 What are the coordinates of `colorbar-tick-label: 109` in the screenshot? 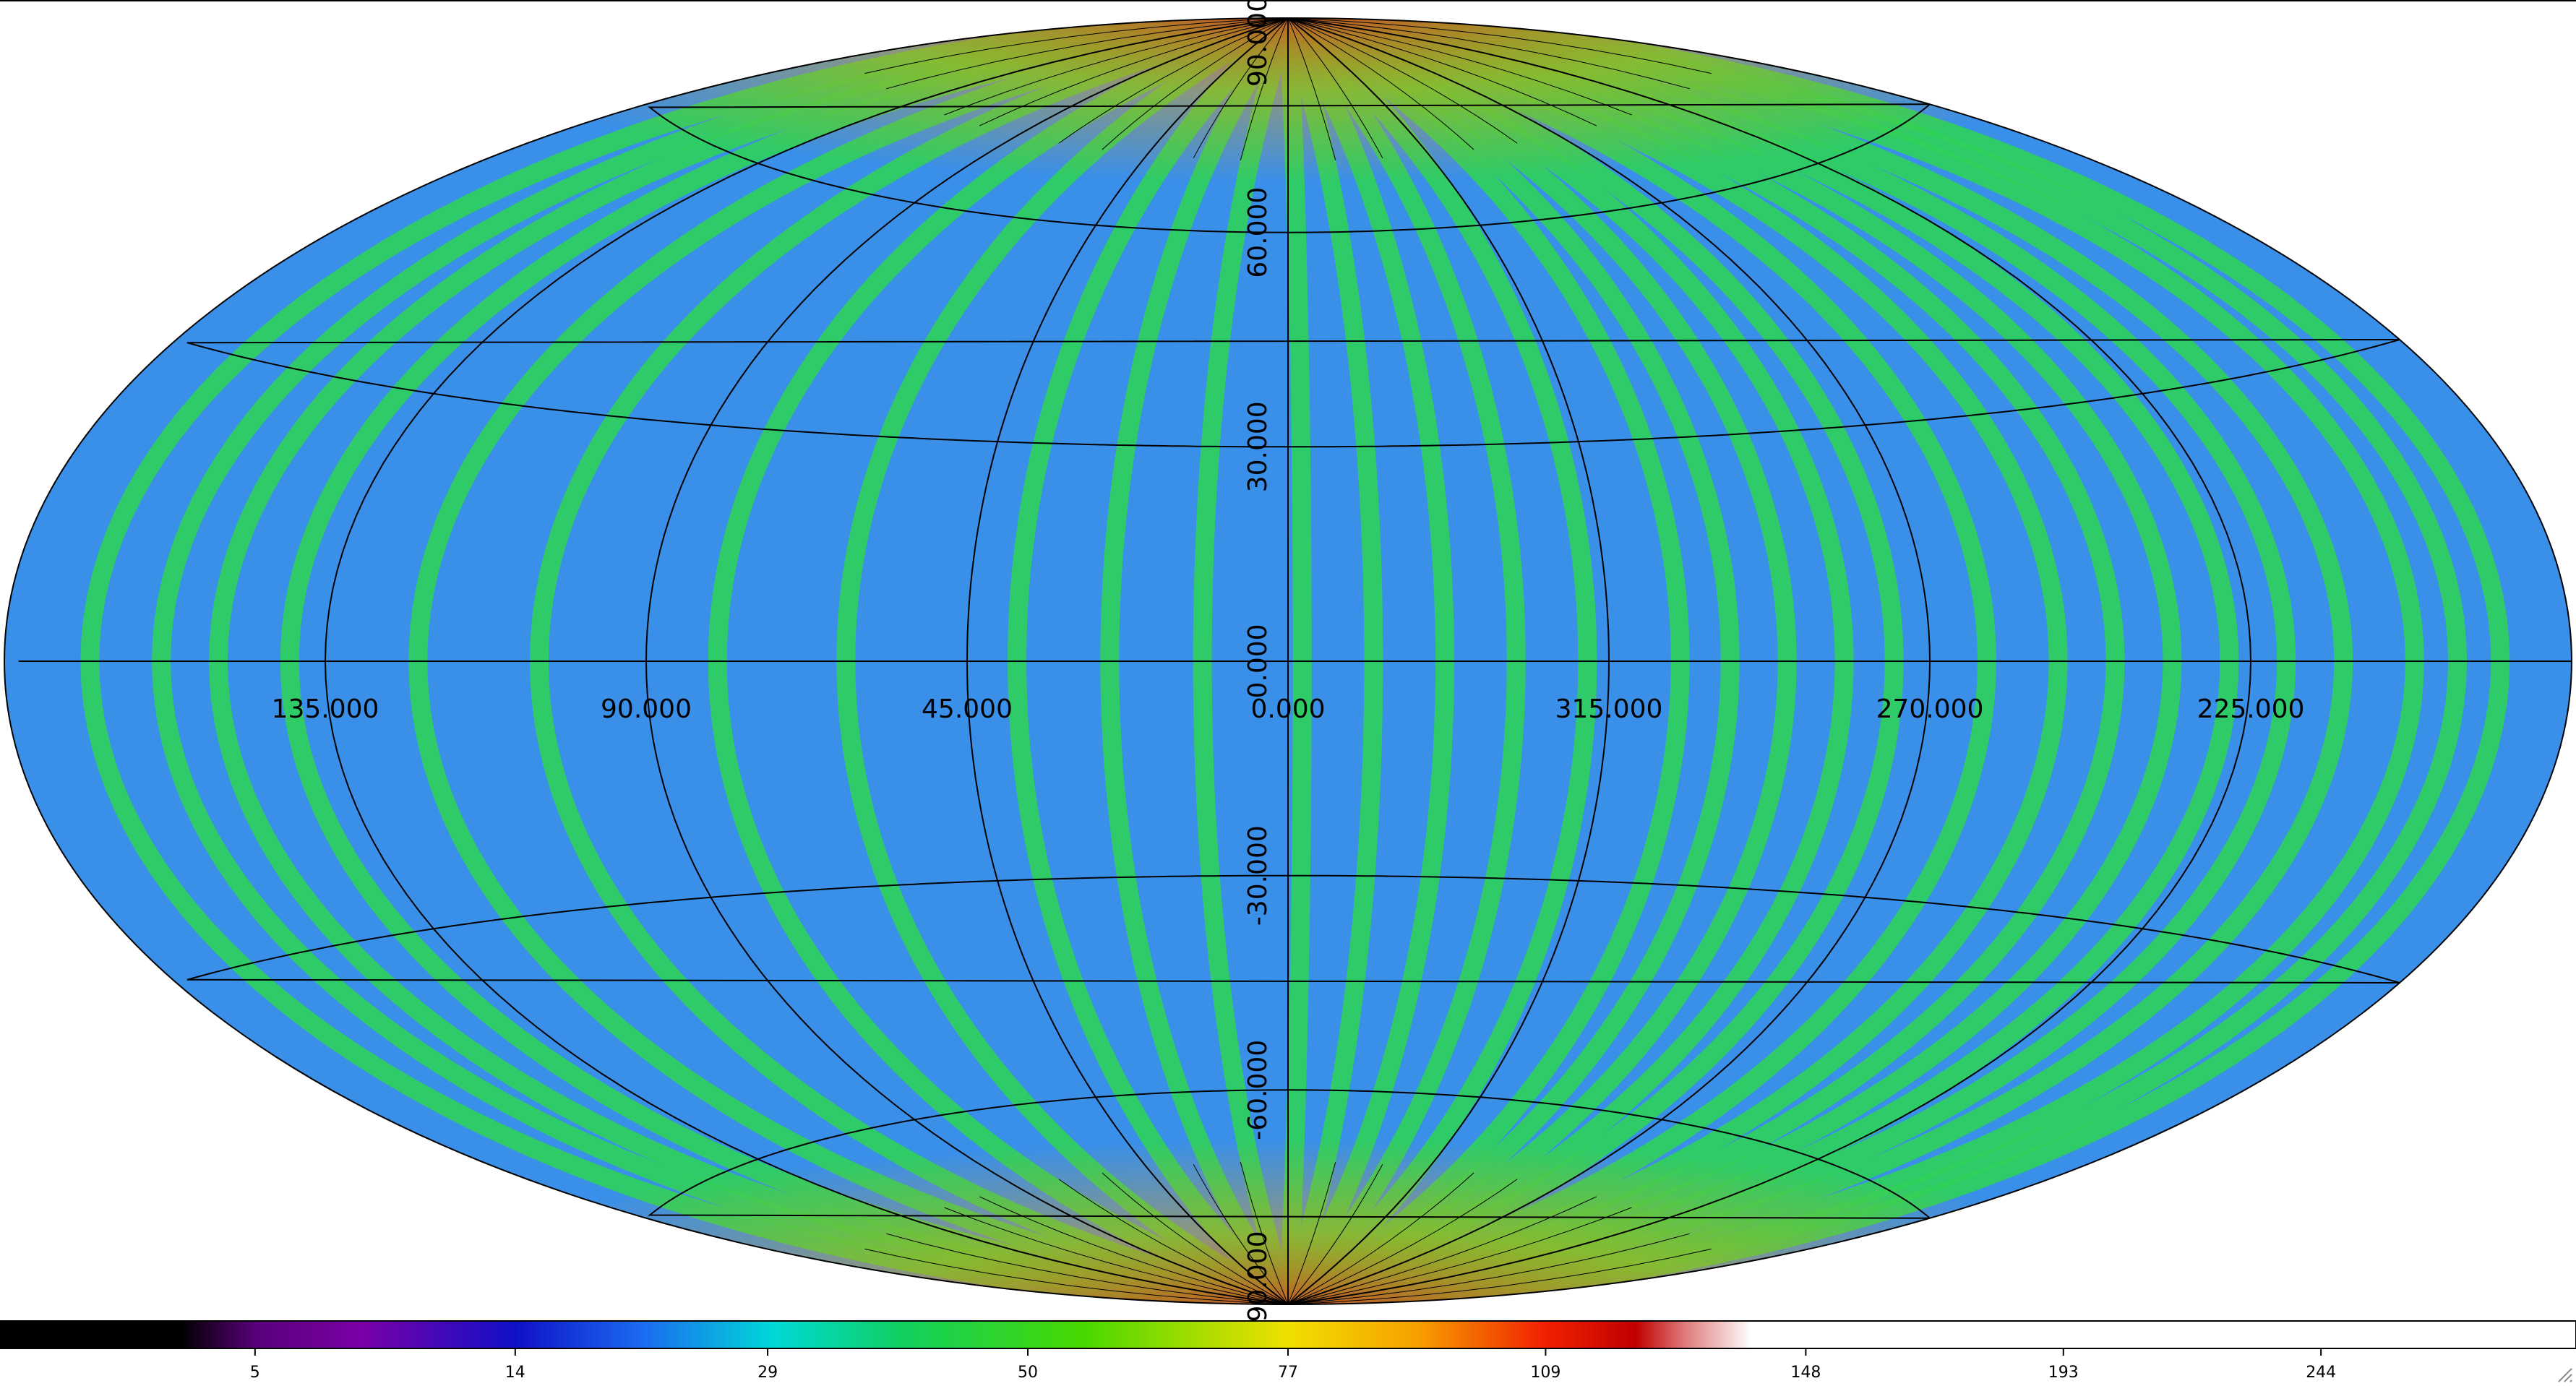 It's located at (1545, 1373).